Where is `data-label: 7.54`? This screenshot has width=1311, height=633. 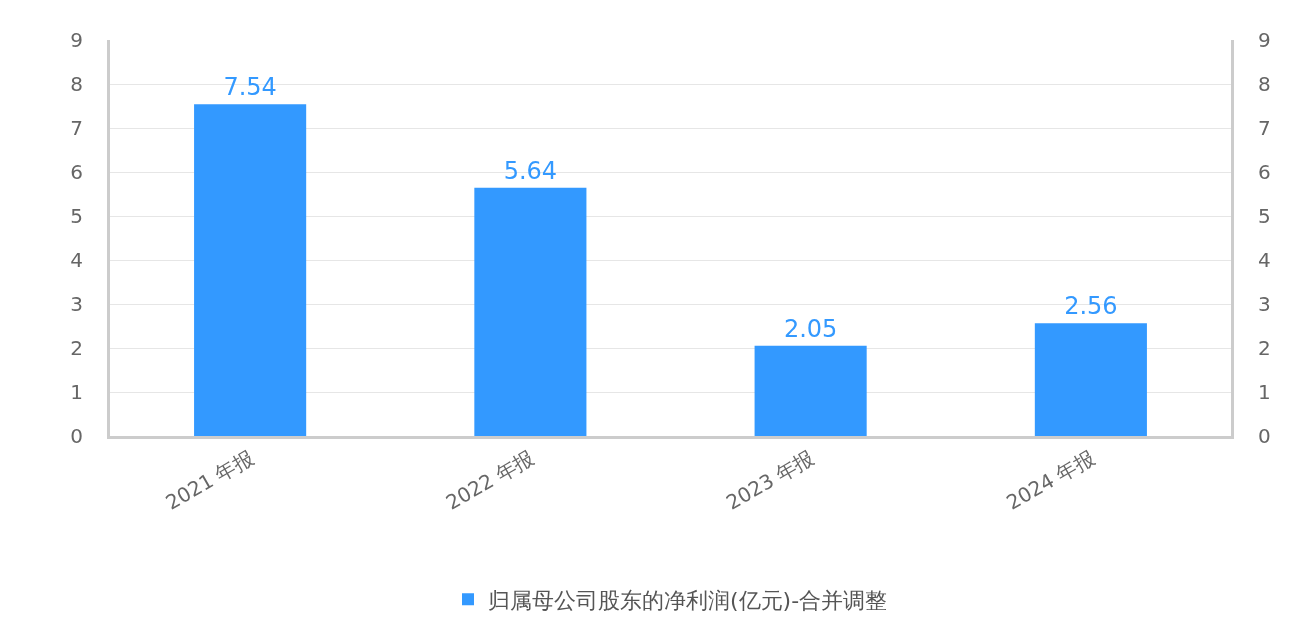
data-label: 7.54 is located at coordinates (250, 87).